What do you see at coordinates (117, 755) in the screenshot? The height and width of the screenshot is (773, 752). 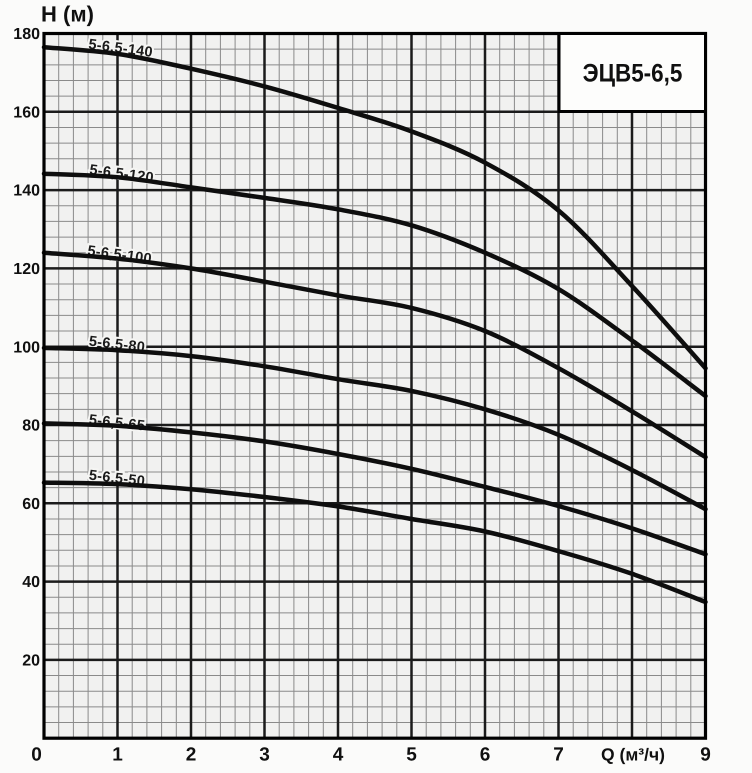 I see `svg-text: 1` at bounding box center [117, 755].